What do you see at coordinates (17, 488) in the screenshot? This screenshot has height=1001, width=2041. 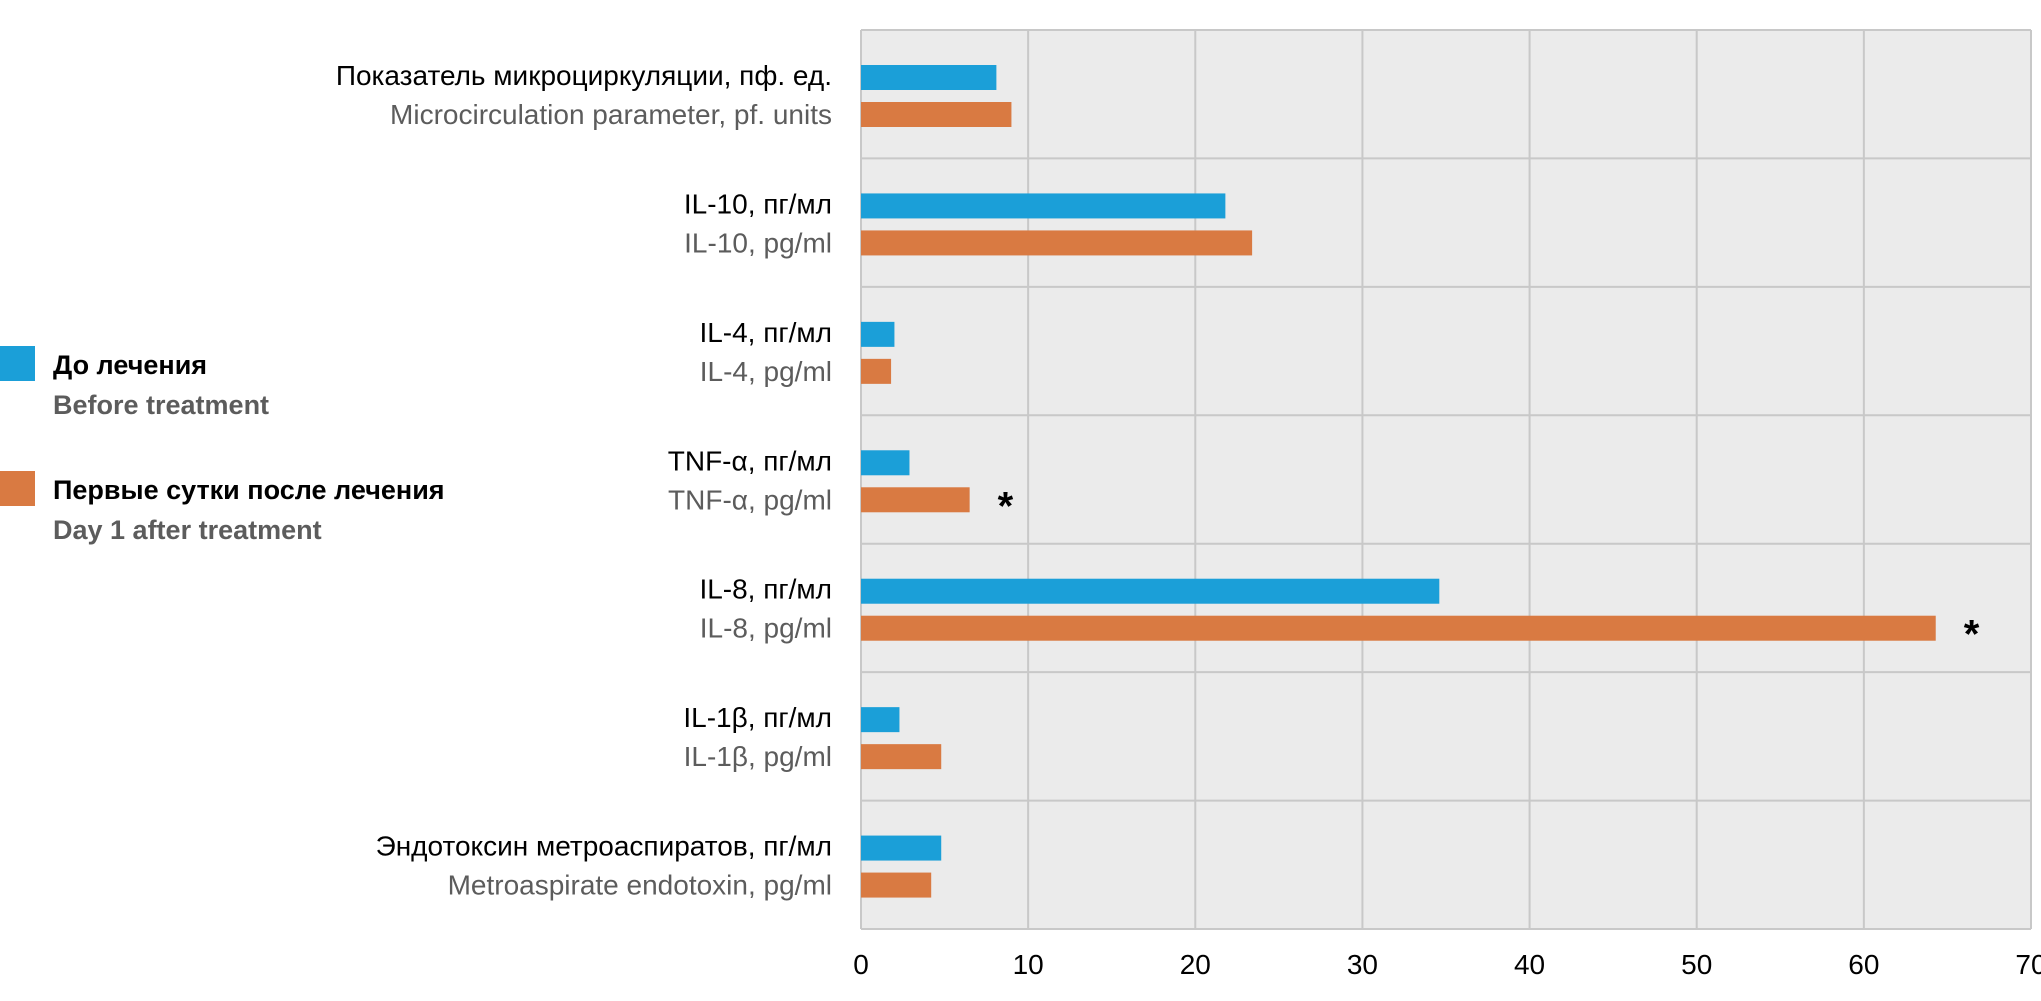 I see `legend-swatch-day1` at bounding box center [17, 488].